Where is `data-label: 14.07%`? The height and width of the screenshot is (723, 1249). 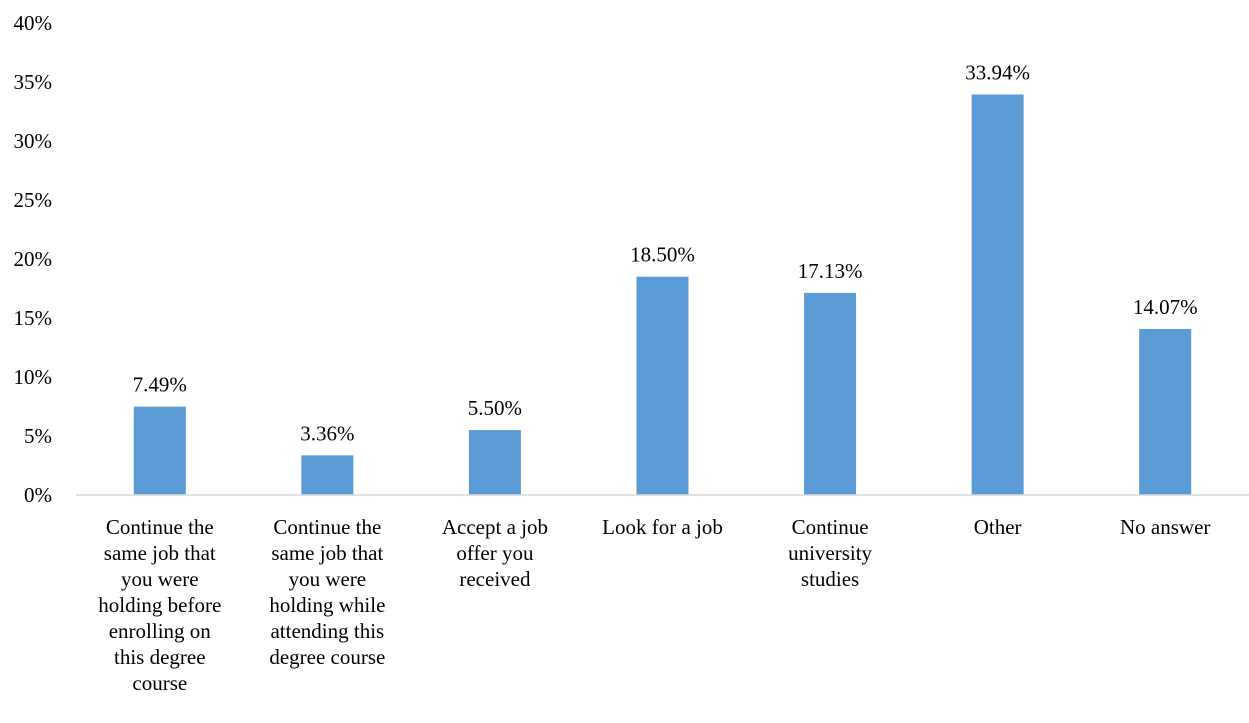
data-label: 14.07% is located at coordinates (1165, 307).